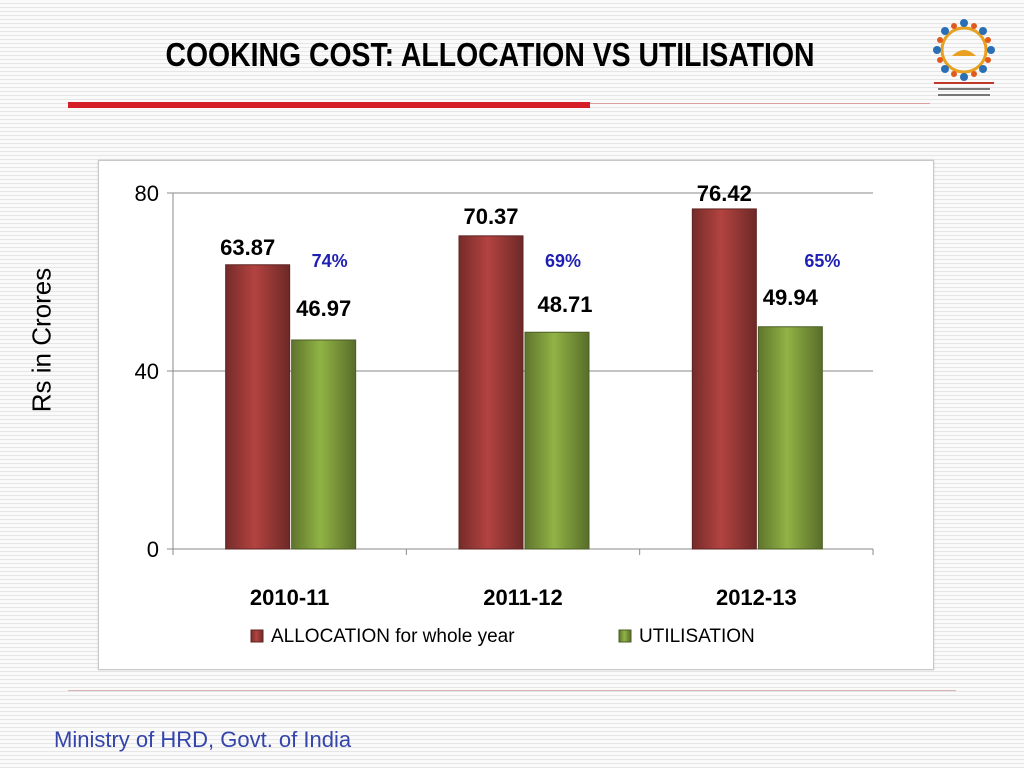  I want to click on title-underline-thin, so click(760, 103).